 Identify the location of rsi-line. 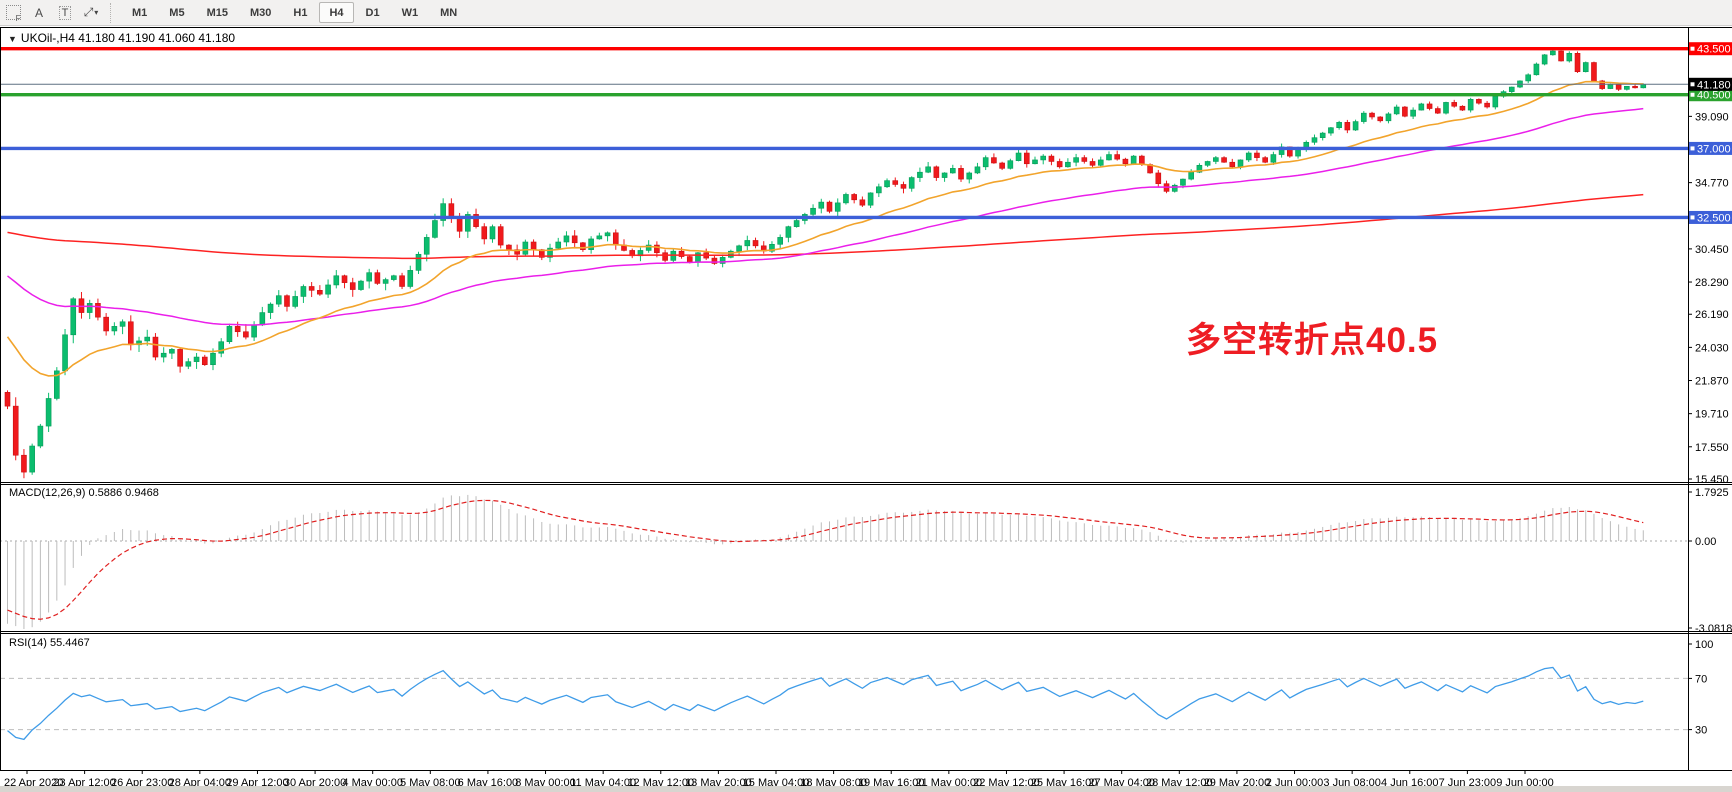
(825, 703).